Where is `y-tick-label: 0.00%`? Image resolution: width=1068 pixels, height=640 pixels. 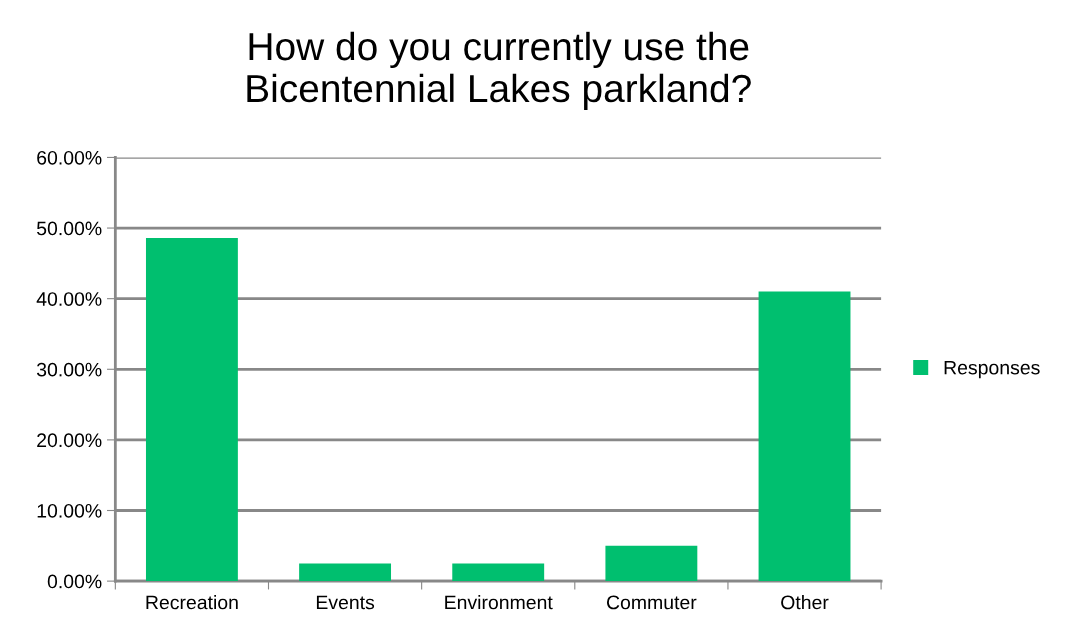 y-tick-label: 0.00% is located at coordinates (74, 581).